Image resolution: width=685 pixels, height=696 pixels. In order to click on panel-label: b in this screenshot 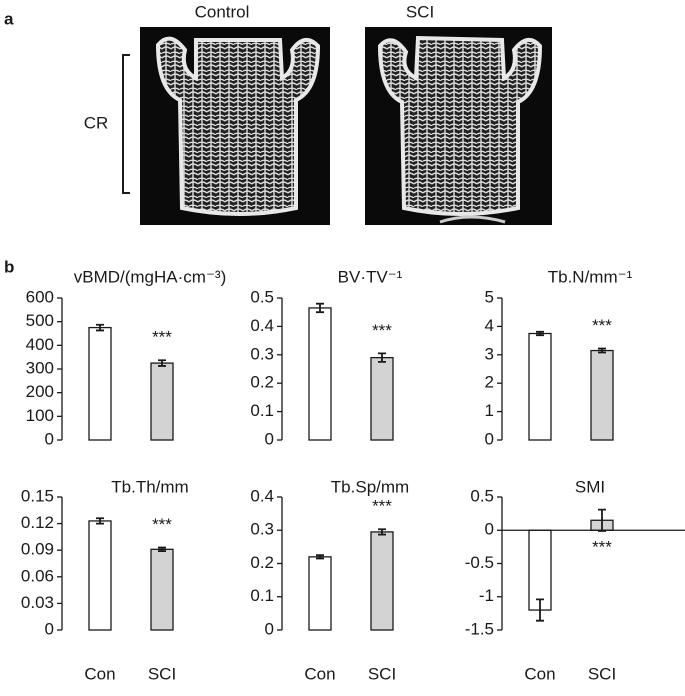, I will do `click(9, 266)`.